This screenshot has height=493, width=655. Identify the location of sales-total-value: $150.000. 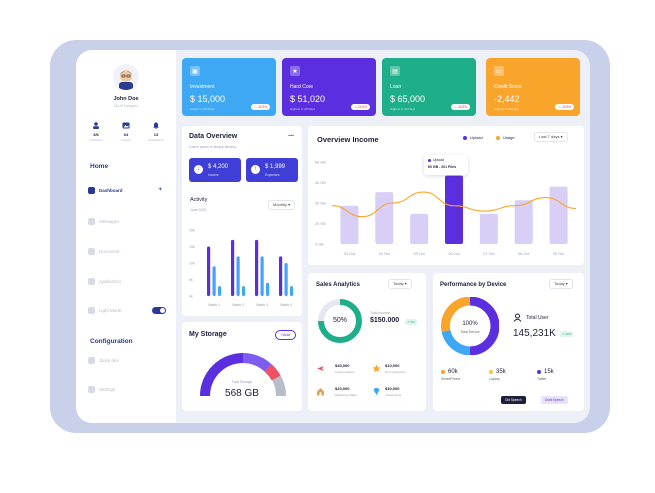
(385, 320).